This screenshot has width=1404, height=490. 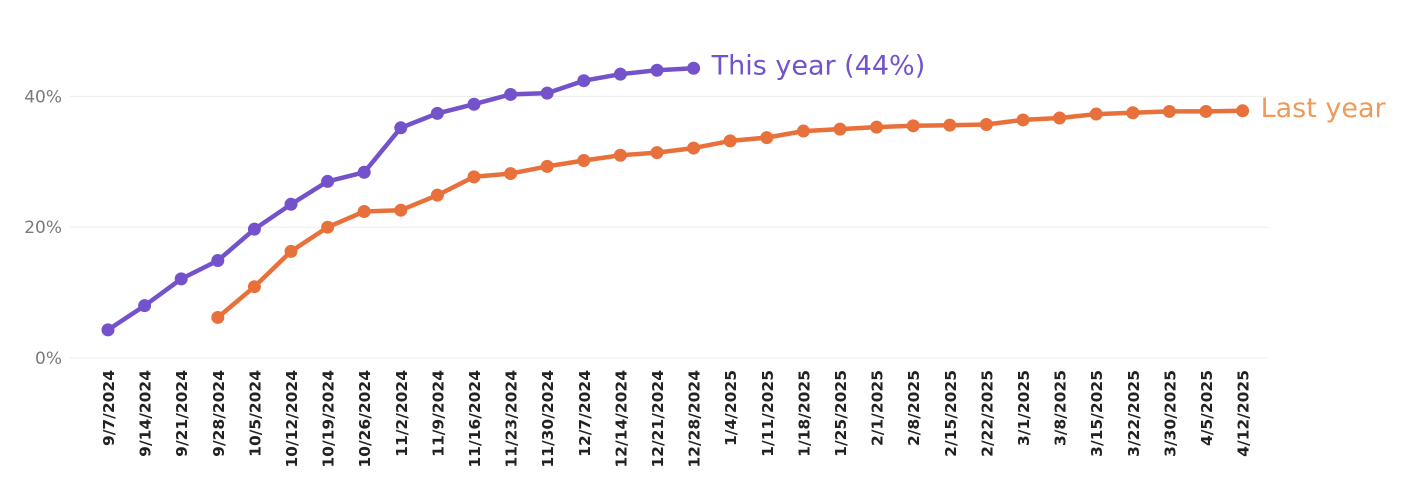 I want to click on x-tick-label: 10/12/2024, so click(x=292, y=419).